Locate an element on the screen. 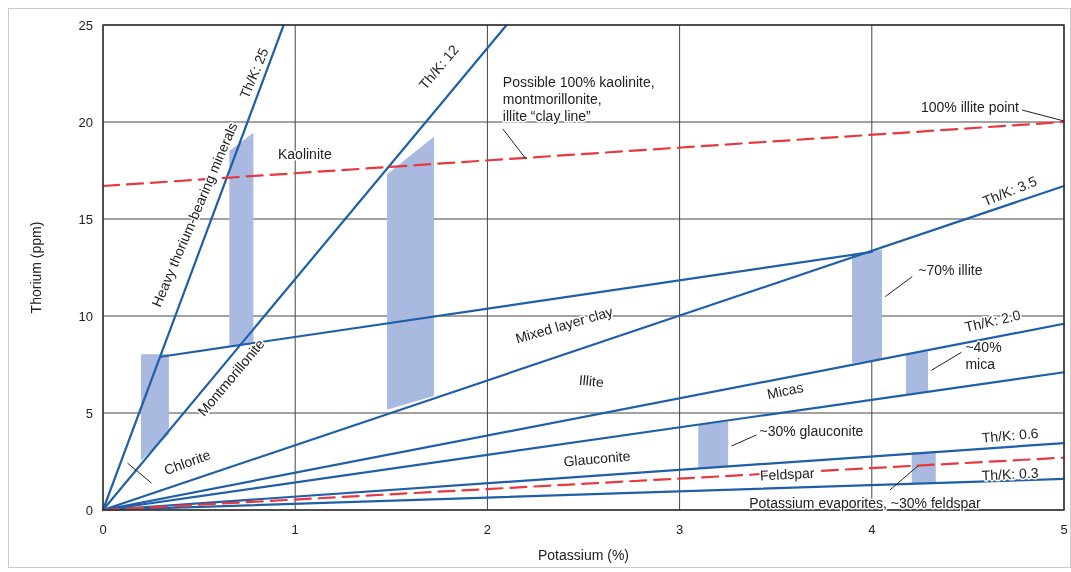 The height and width of the screenshot is (572, 1071). y-tick-label: 5 is located at coordinates (89, 413).